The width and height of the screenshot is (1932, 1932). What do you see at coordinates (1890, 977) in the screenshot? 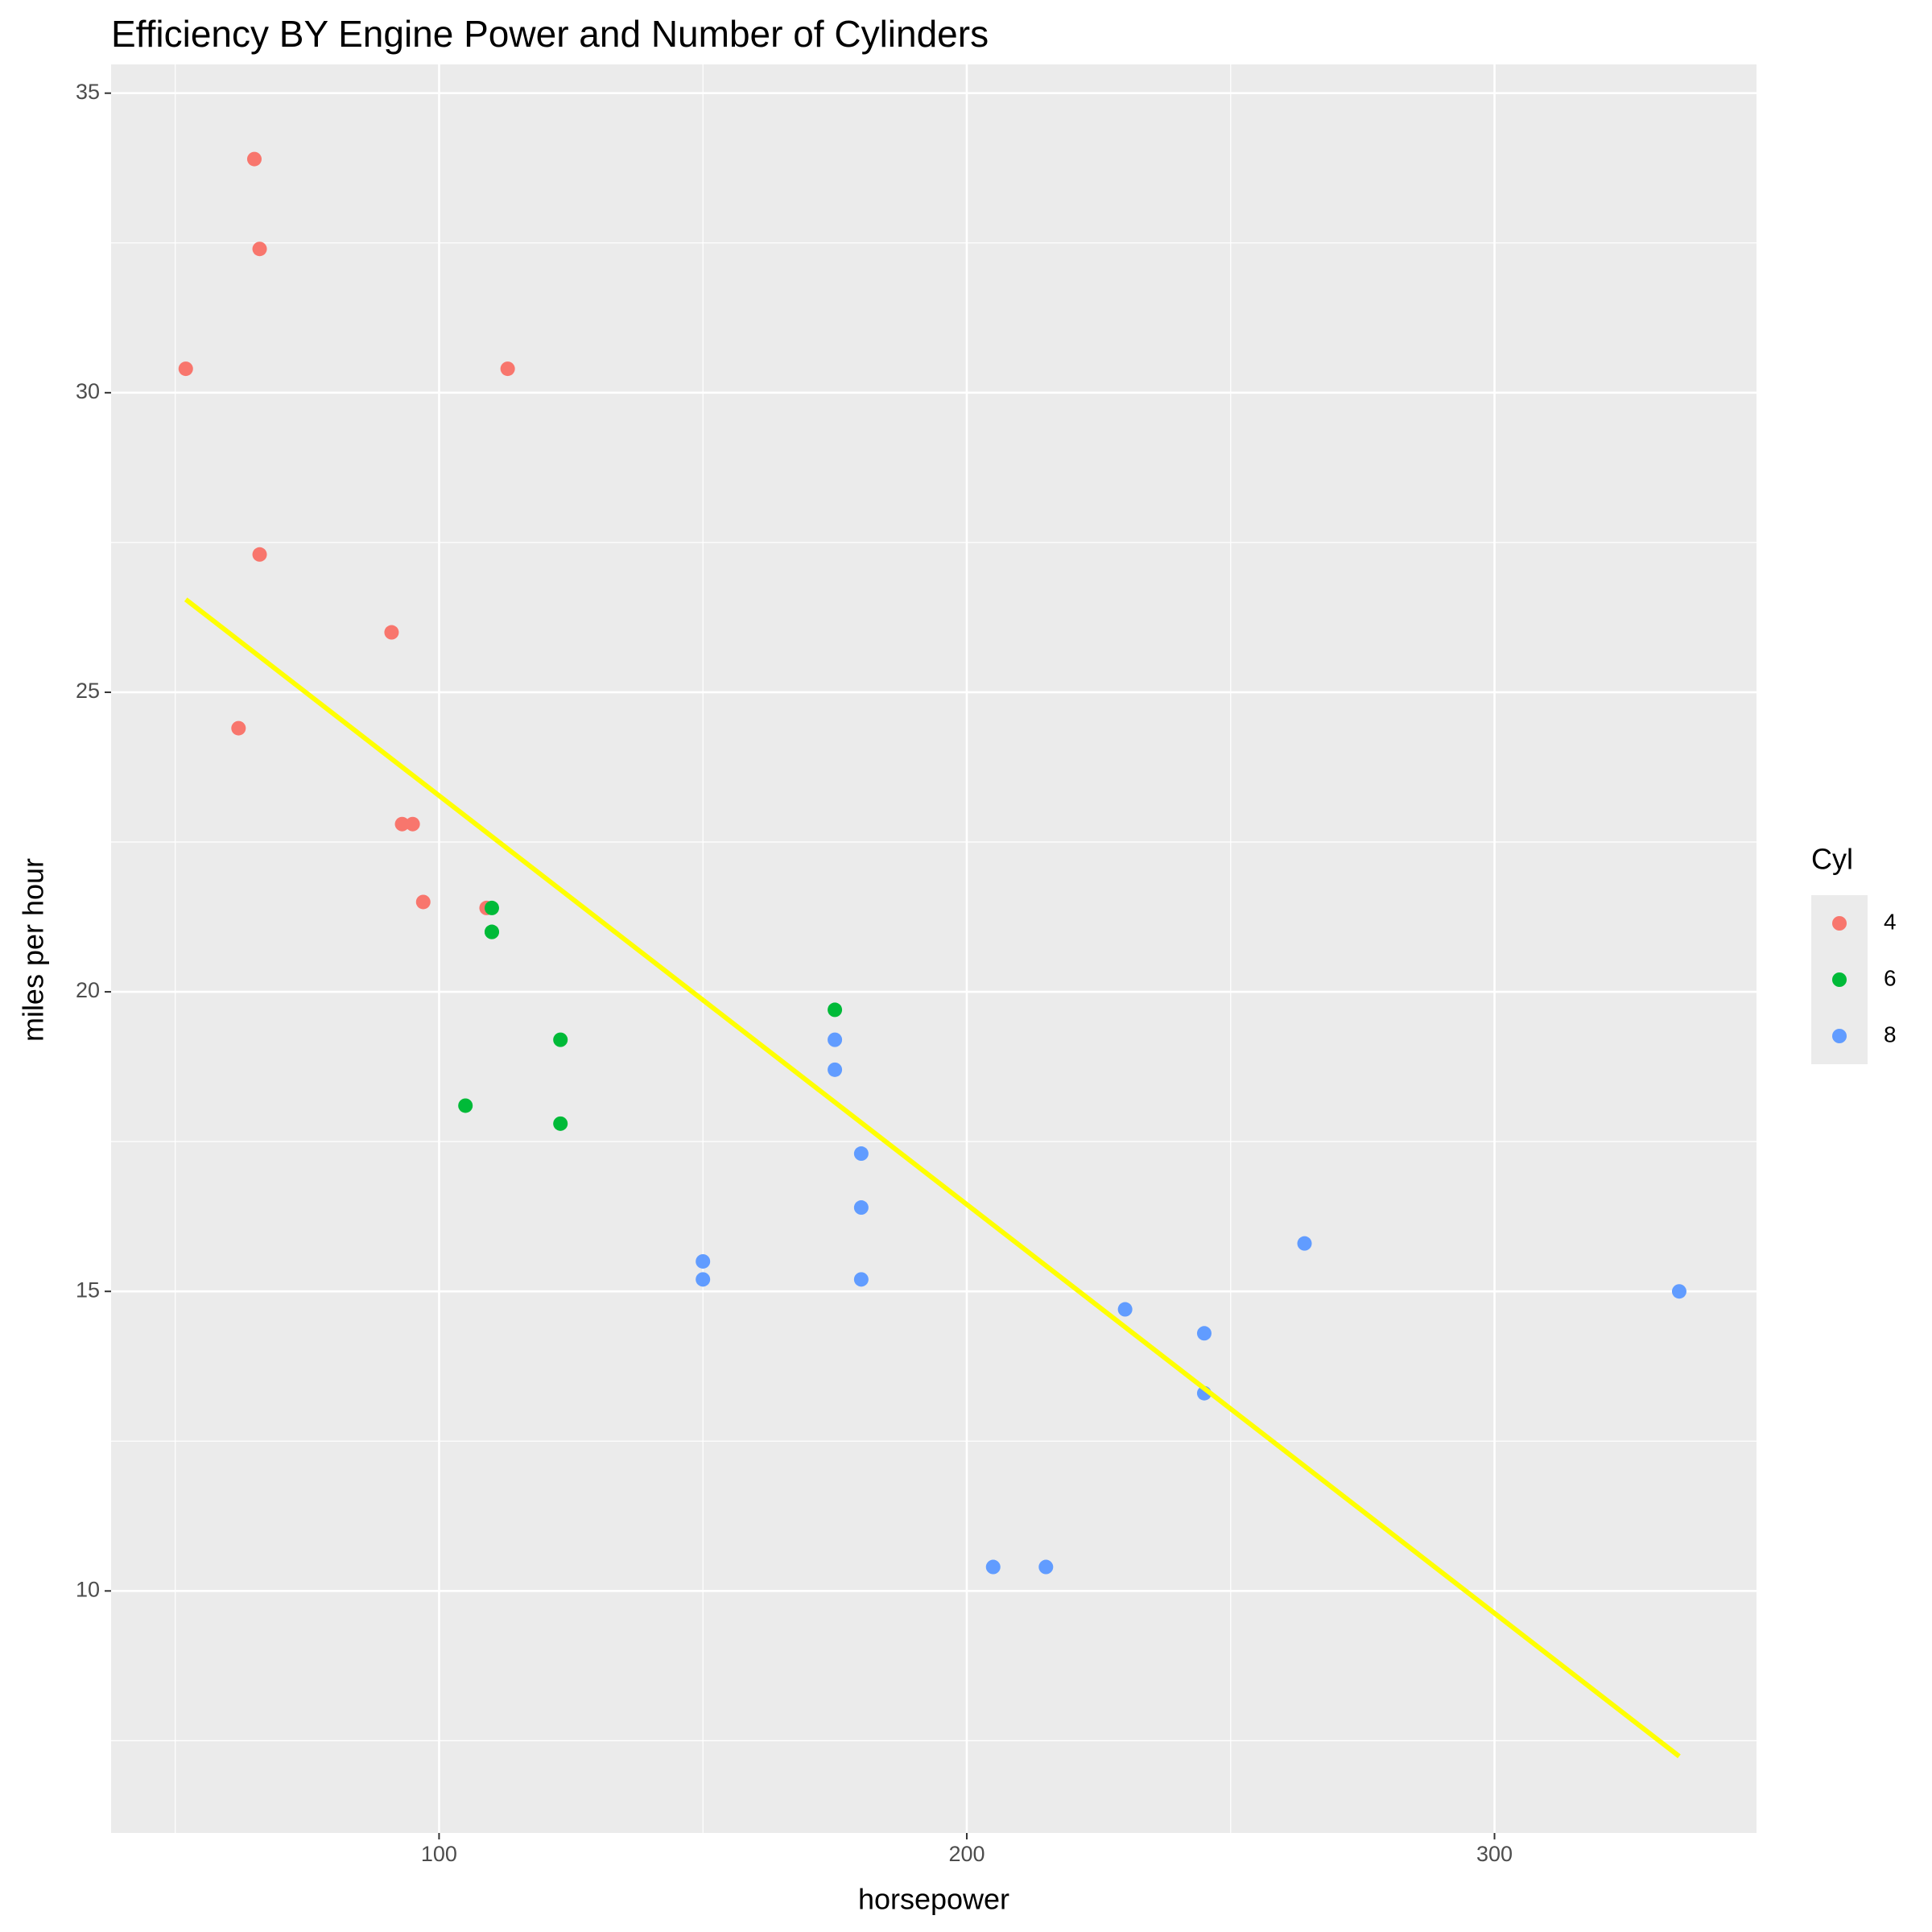
I see `legend-label: 6` at bounding box center [1890, 977].